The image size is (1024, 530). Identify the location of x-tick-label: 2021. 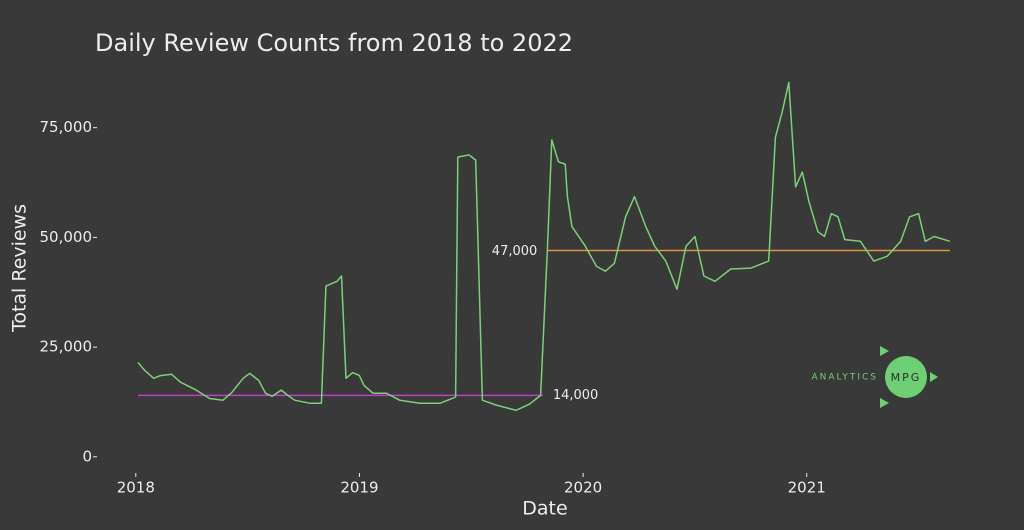
(807, 488).